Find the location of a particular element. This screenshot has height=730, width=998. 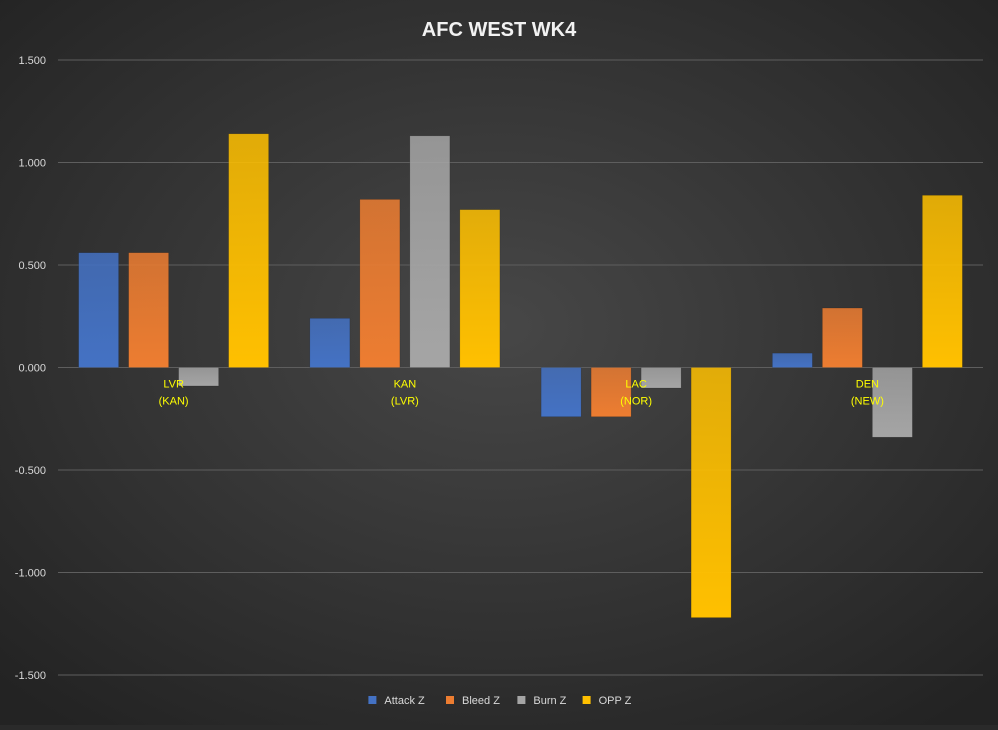

category-label: KAN is located at coordinates (405, 385).